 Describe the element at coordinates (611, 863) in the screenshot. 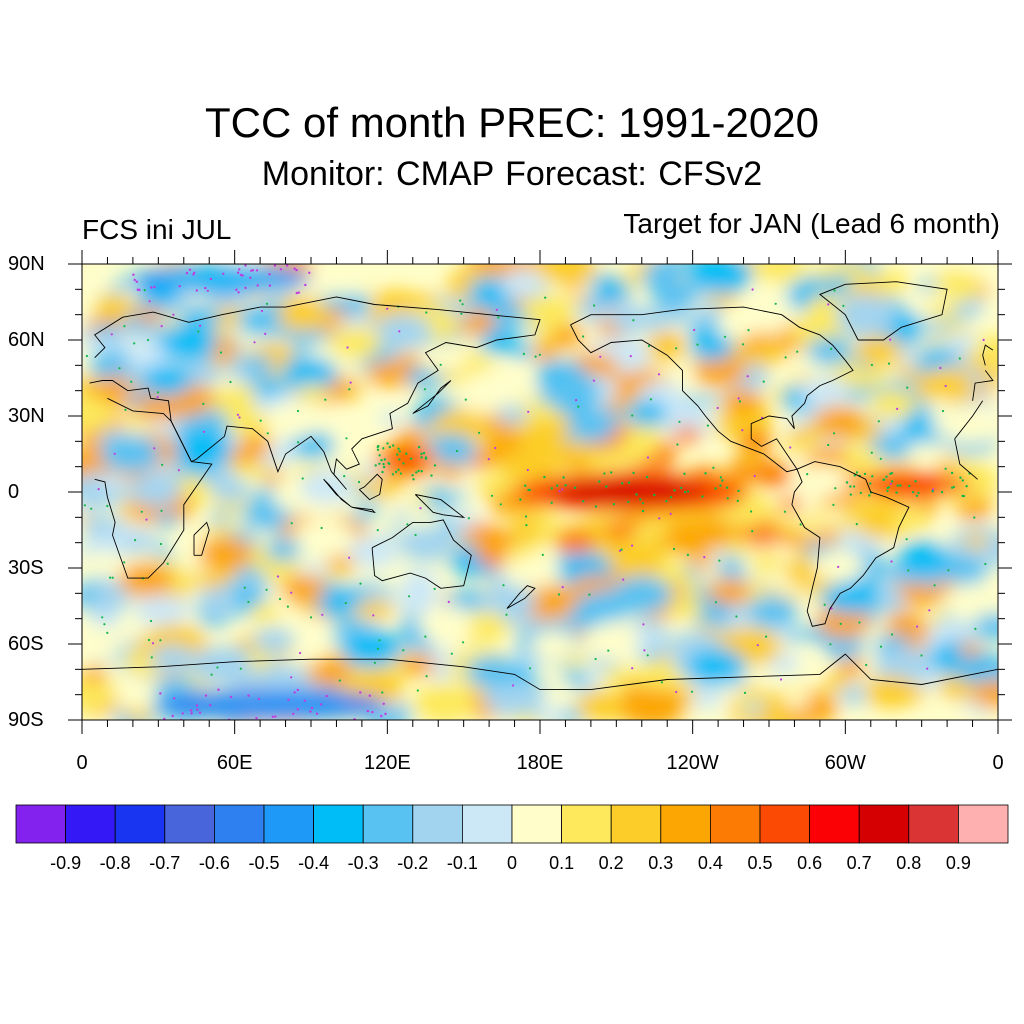

I see `colorbar-label: 0.2` at that location.